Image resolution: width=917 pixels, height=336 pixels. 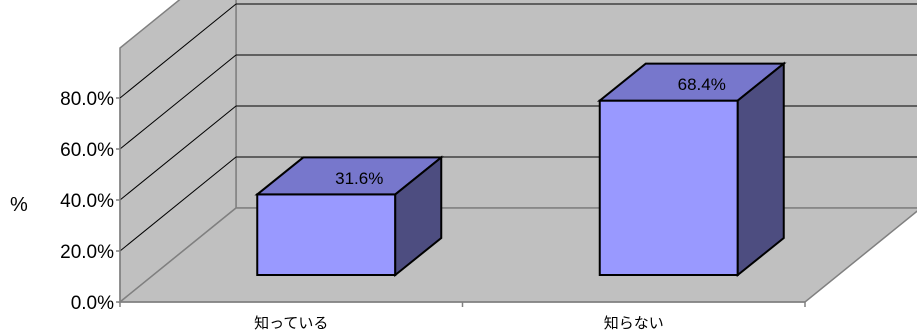 What do you see at coordinates (634, 323) in the screenshot?
I see `x-tick-label: 知らない` at bounding box center [634, 323].